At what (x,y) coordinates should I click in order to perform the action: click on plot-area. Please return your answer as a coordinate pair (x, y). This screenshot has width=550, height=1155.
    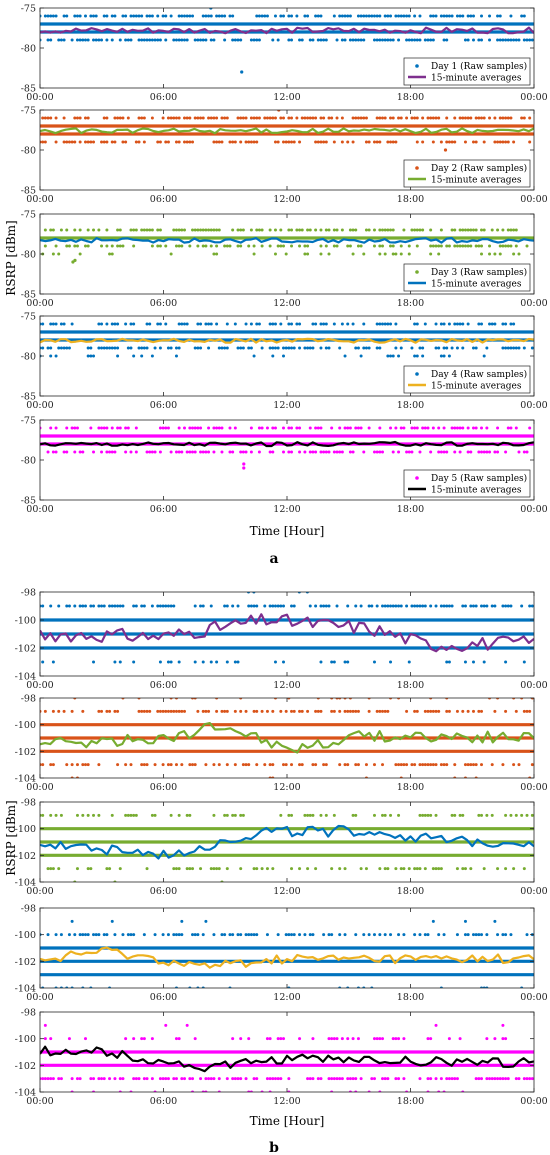
    Looking at the image, I should click on (287, 1057).